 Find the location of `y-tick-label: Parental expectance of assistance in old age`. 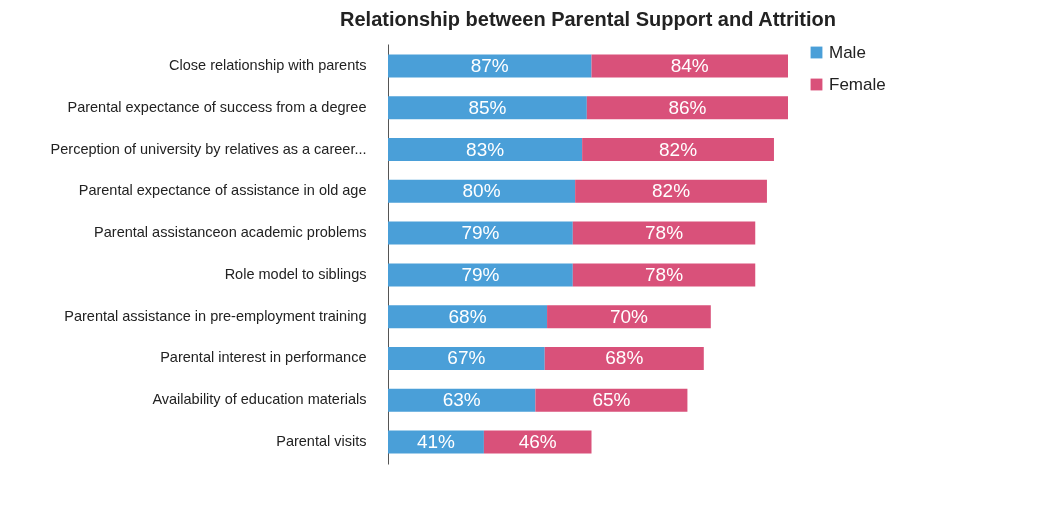

y-tick-label: Parental expectance of assistance in old age is located at coordinates (222, 190).